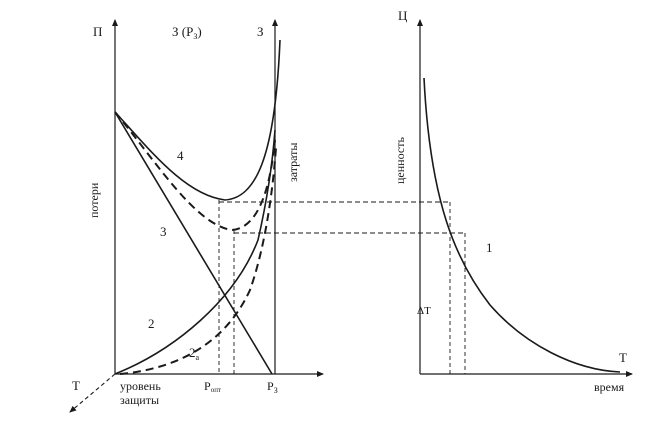  I want to click on curve-3-label: 3, so click(163, 231).